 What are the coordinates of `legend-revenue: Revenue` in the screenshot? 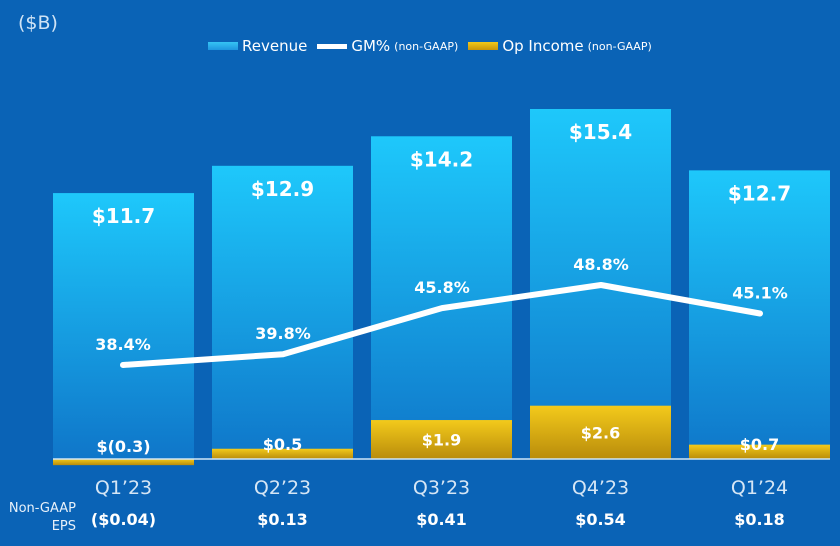 It's located at (257, 46).